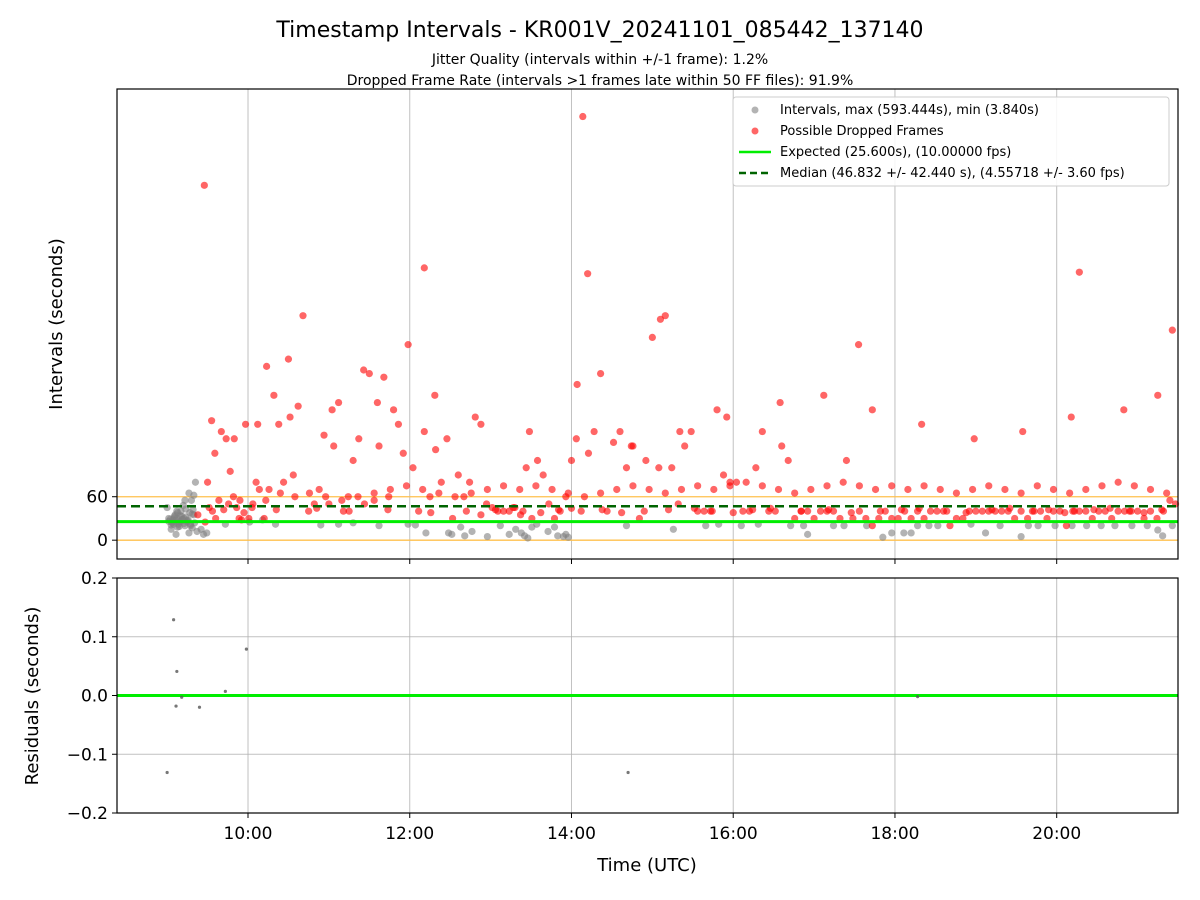 This screenshot has width=1200, height=900. What do you see at coordinates (87, 755) in the screenshot?
I see `residuals-y-tick-label: −0.1` at bounding box center [87, 755].